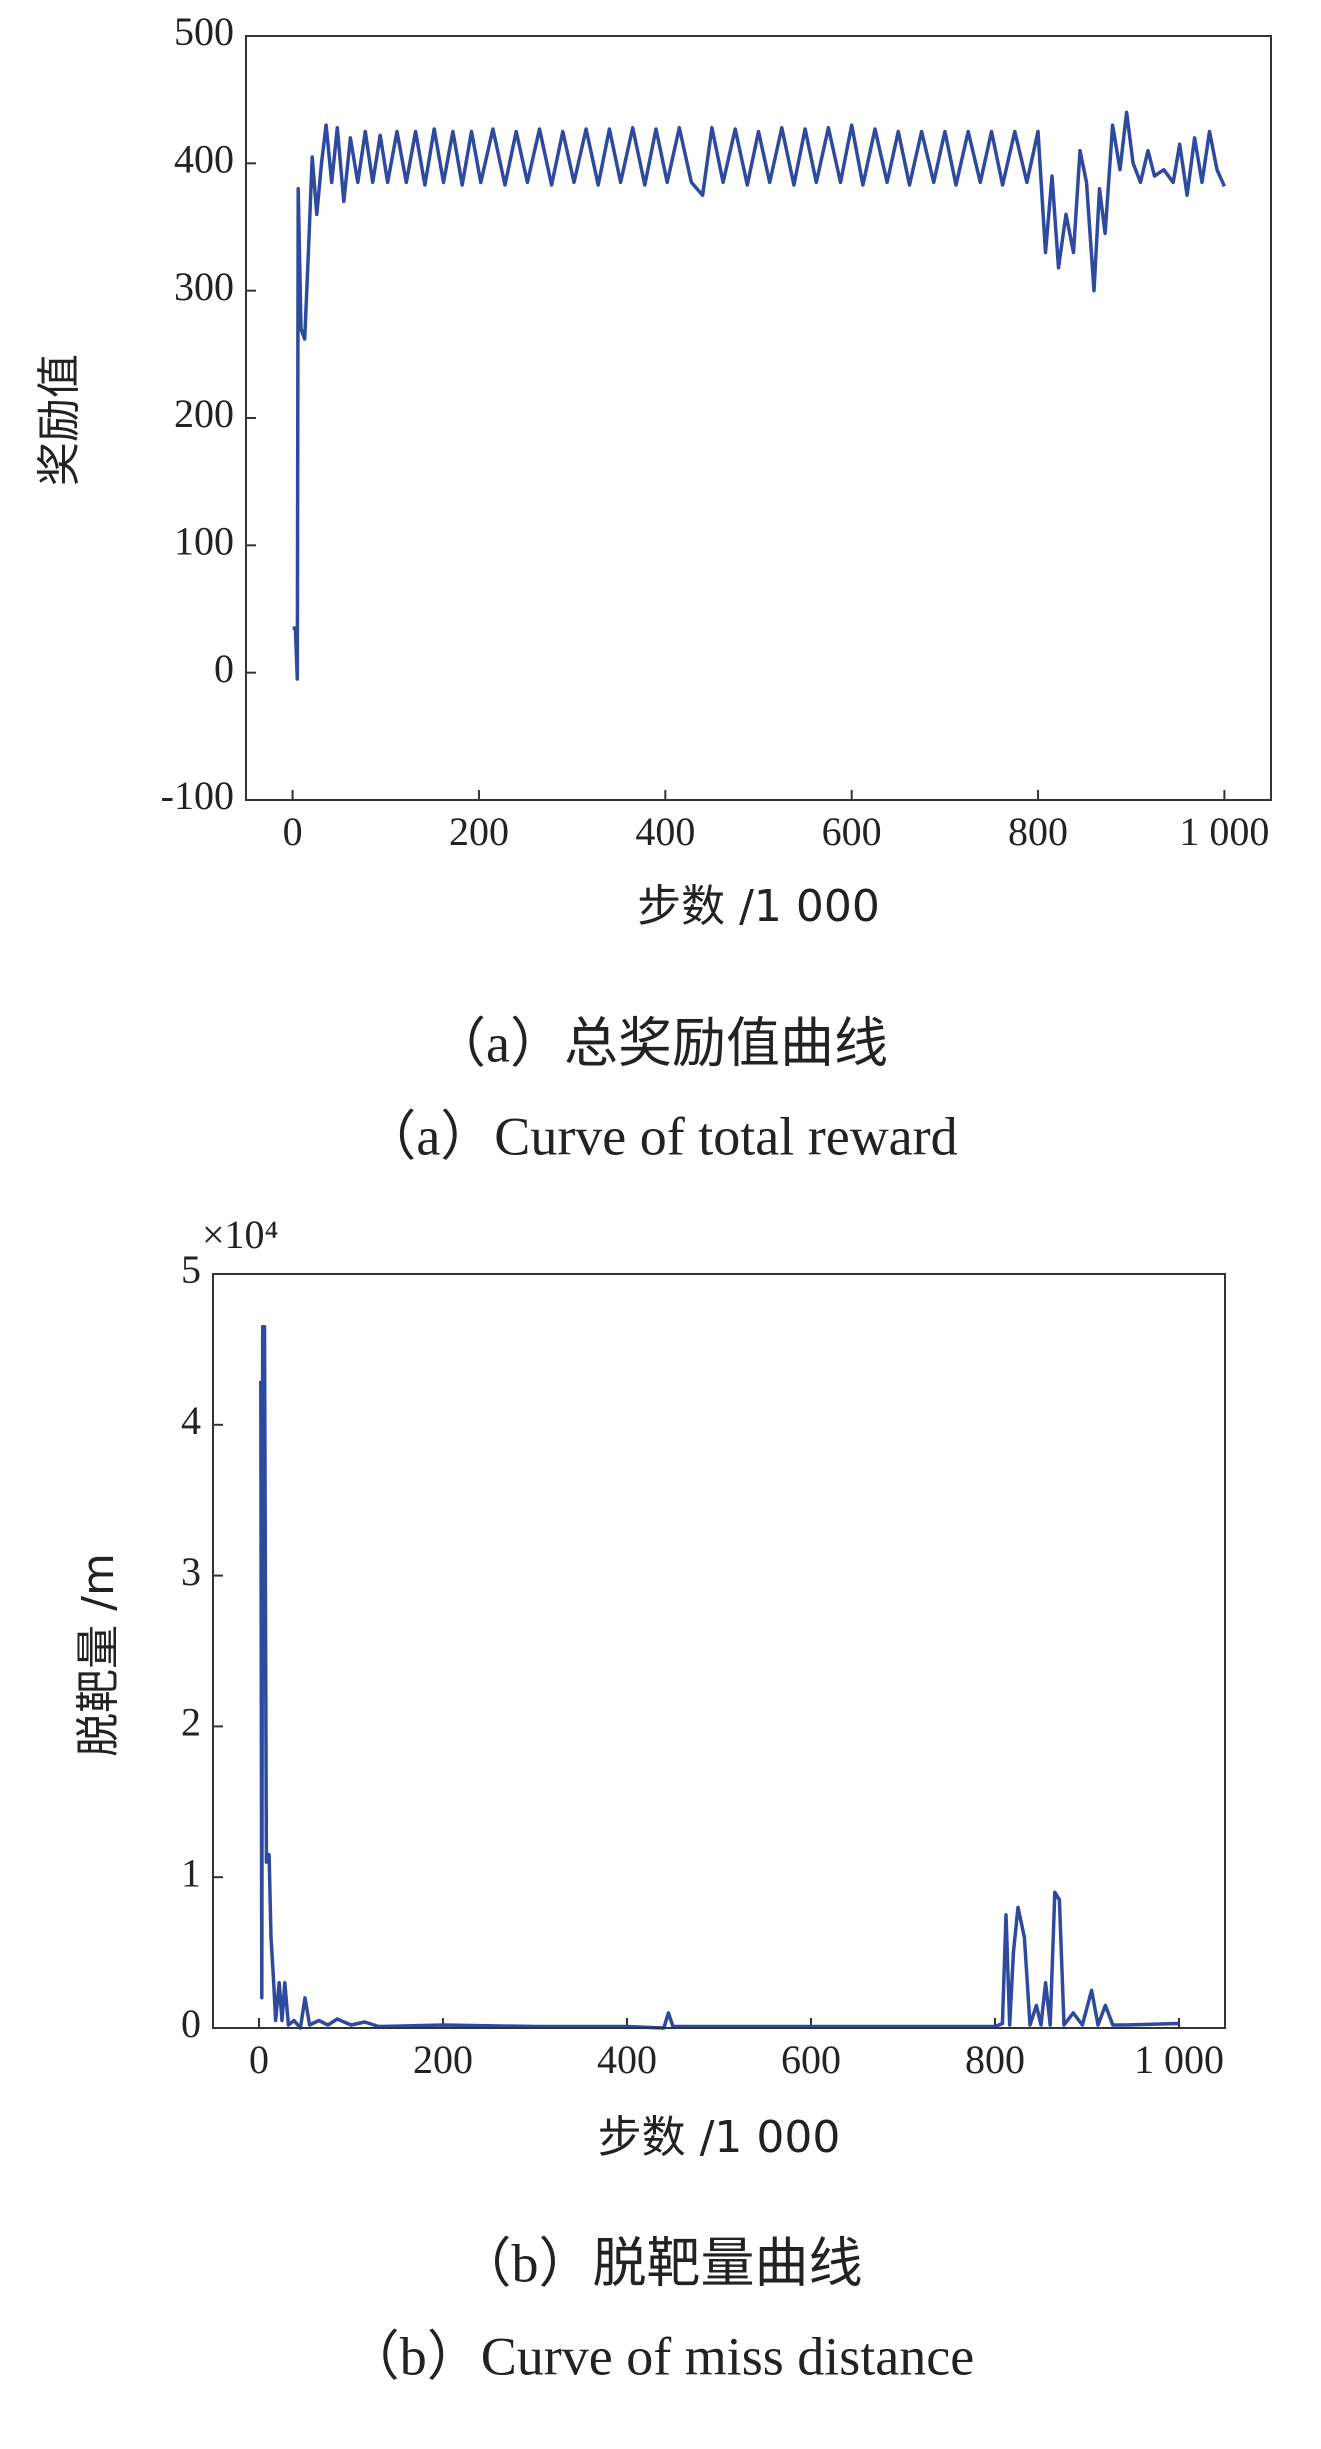 Image resolution: width=1321 pixels, height=2449 pixels. What do you see at coordinates (191, 1420) in the screenshot?
I see `y-tick-label: 4` at bounding box center [191, 1420].